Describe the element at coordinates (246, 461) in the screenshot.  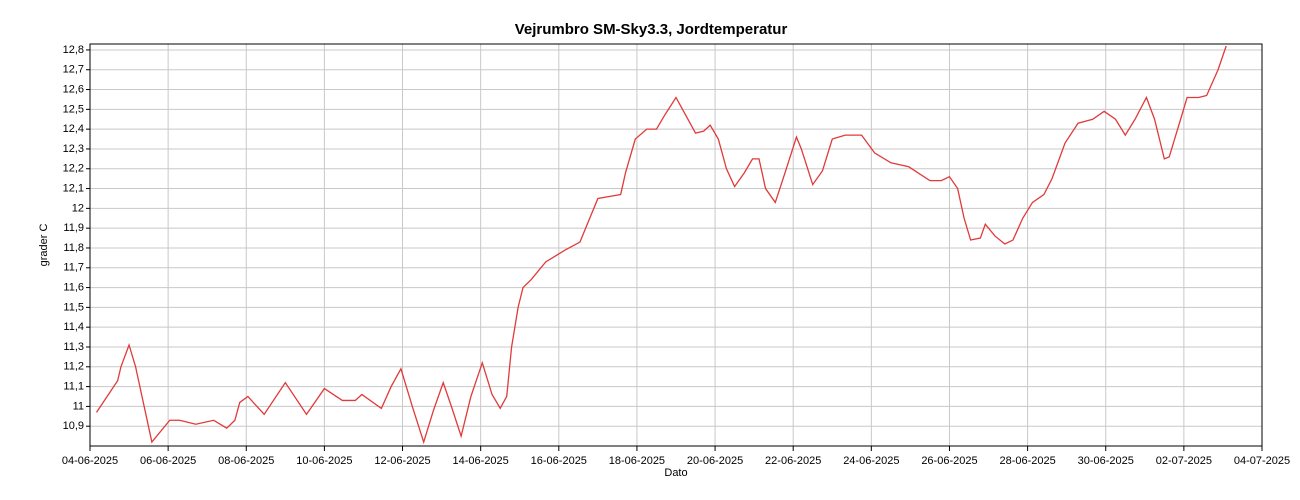
I see `x-tick-label: 08-06-2025` at that location.